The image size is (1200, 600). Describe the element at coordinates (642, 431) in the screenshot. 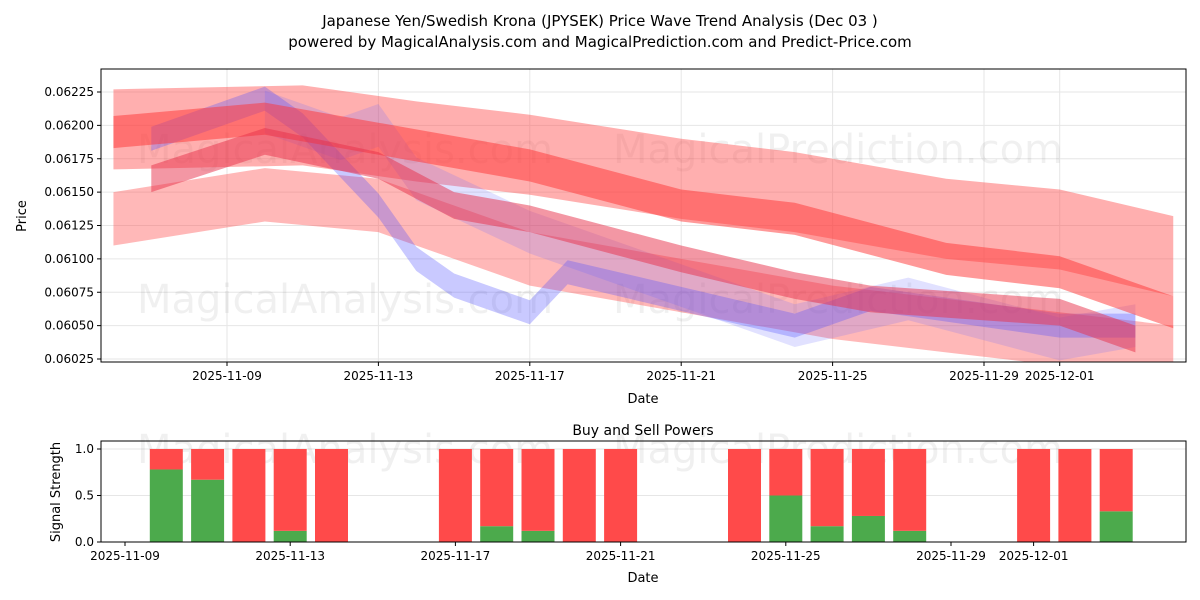

I see `bottom-chart-title: Buy and Sell Powers` at that location.